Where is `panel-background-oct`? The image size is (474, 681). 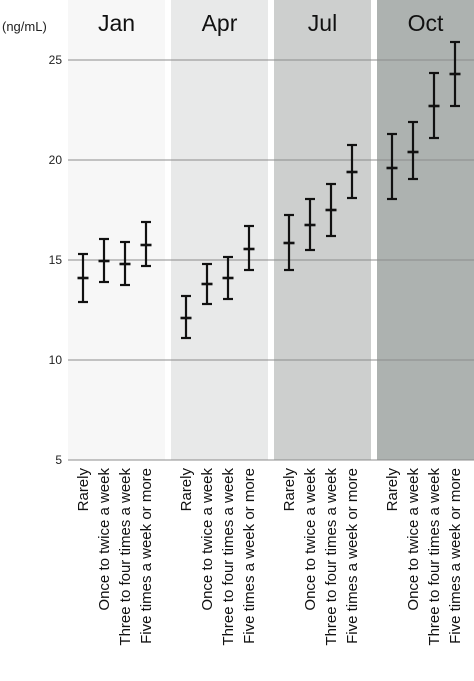
panel-background-oct is located at coordinates (425, 230).